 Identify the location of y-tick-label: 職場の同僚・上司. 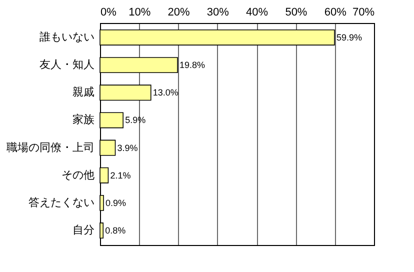
(50, 147).